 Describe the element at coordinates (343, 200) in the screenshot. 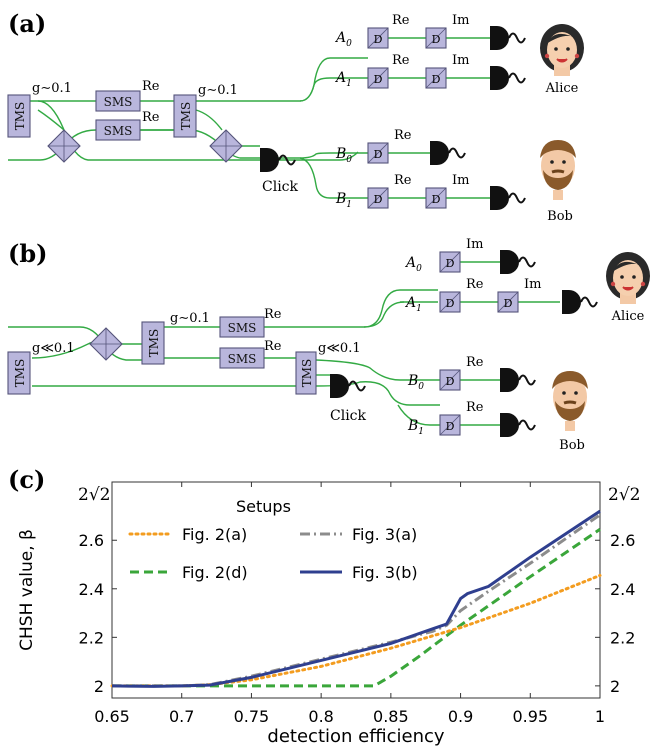

I see `b1-label: B1` at that location.